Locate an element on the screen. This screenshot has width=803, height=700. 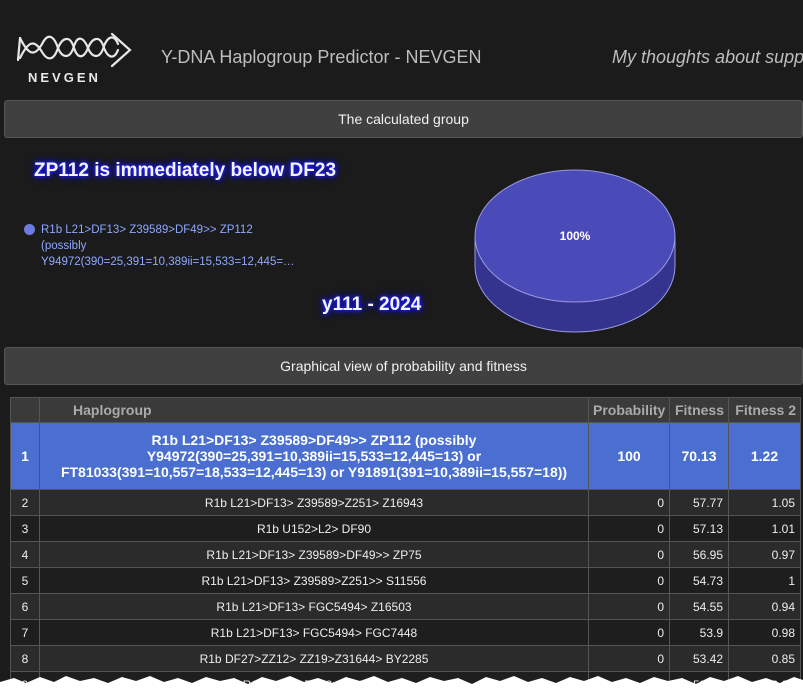
pie-slice-label: 100% is located at coordinates (575, 236).